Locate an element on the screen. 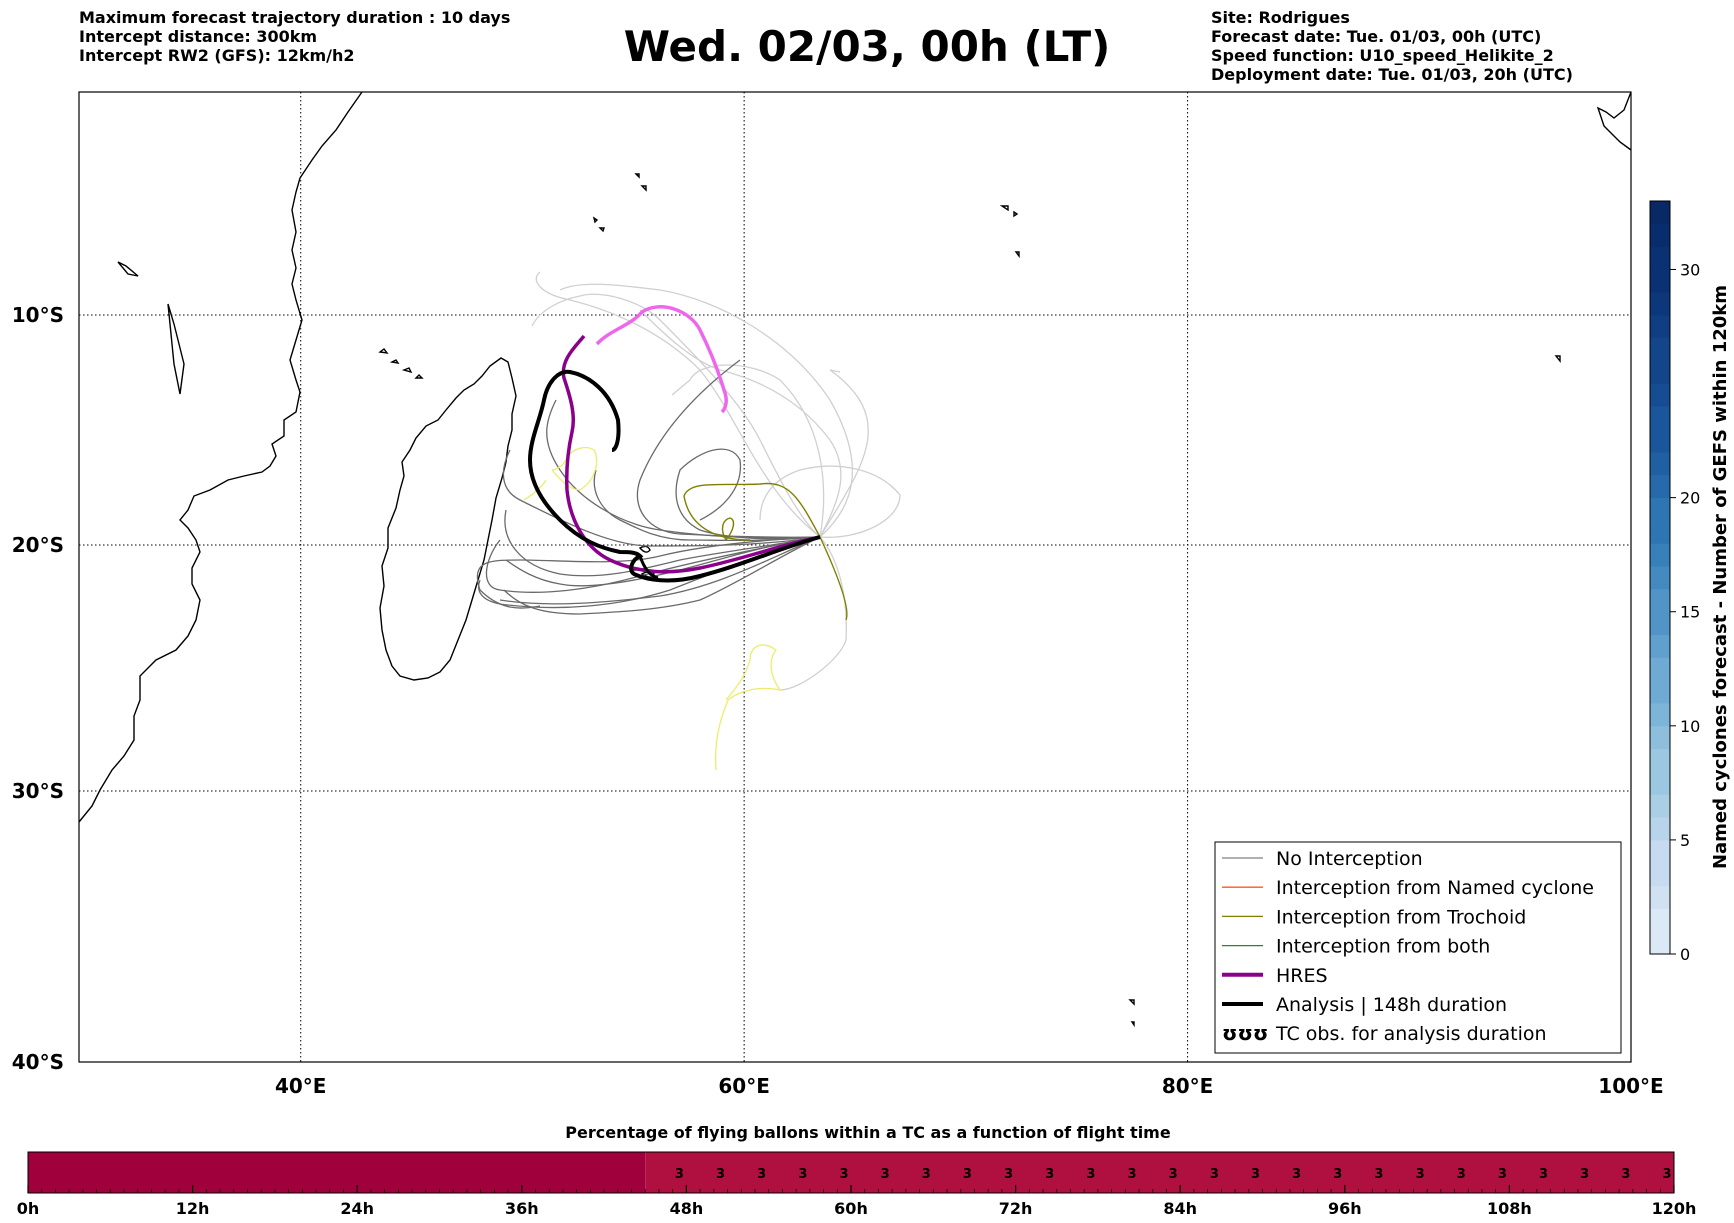  trajectories is located at coordinates (688, 521).